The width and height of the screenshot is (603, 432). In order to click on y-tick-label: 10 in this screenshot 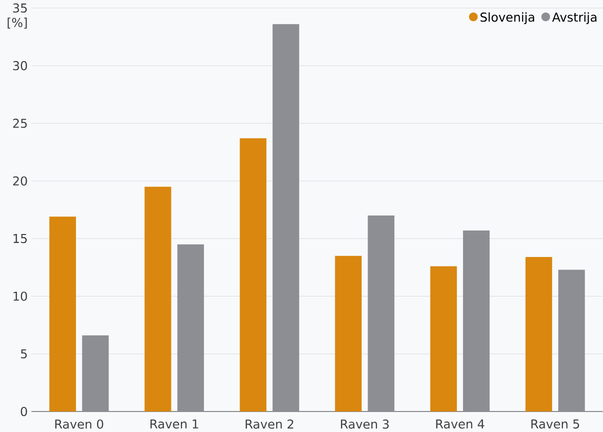, I will do `click(21, 296)`.